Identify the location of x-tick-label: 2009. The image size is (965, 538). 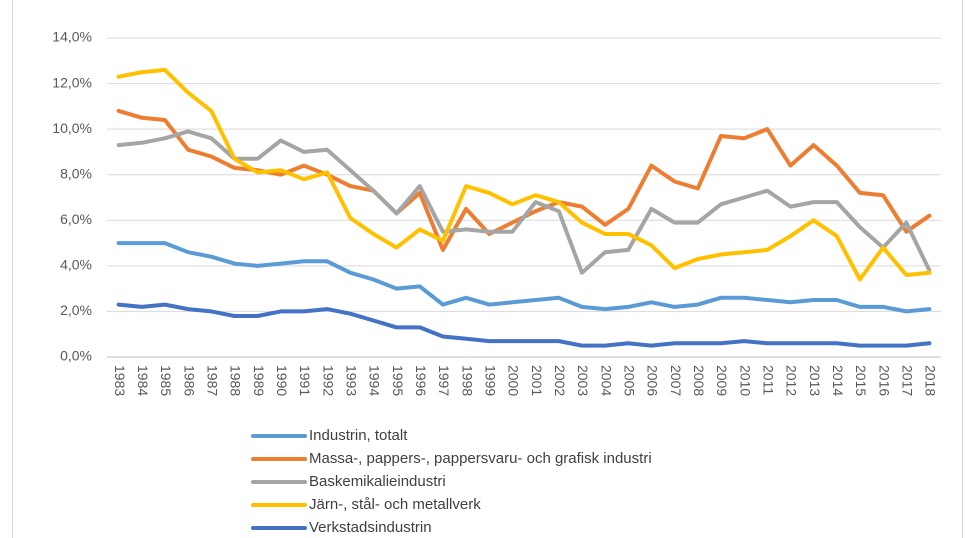
(722, 380).